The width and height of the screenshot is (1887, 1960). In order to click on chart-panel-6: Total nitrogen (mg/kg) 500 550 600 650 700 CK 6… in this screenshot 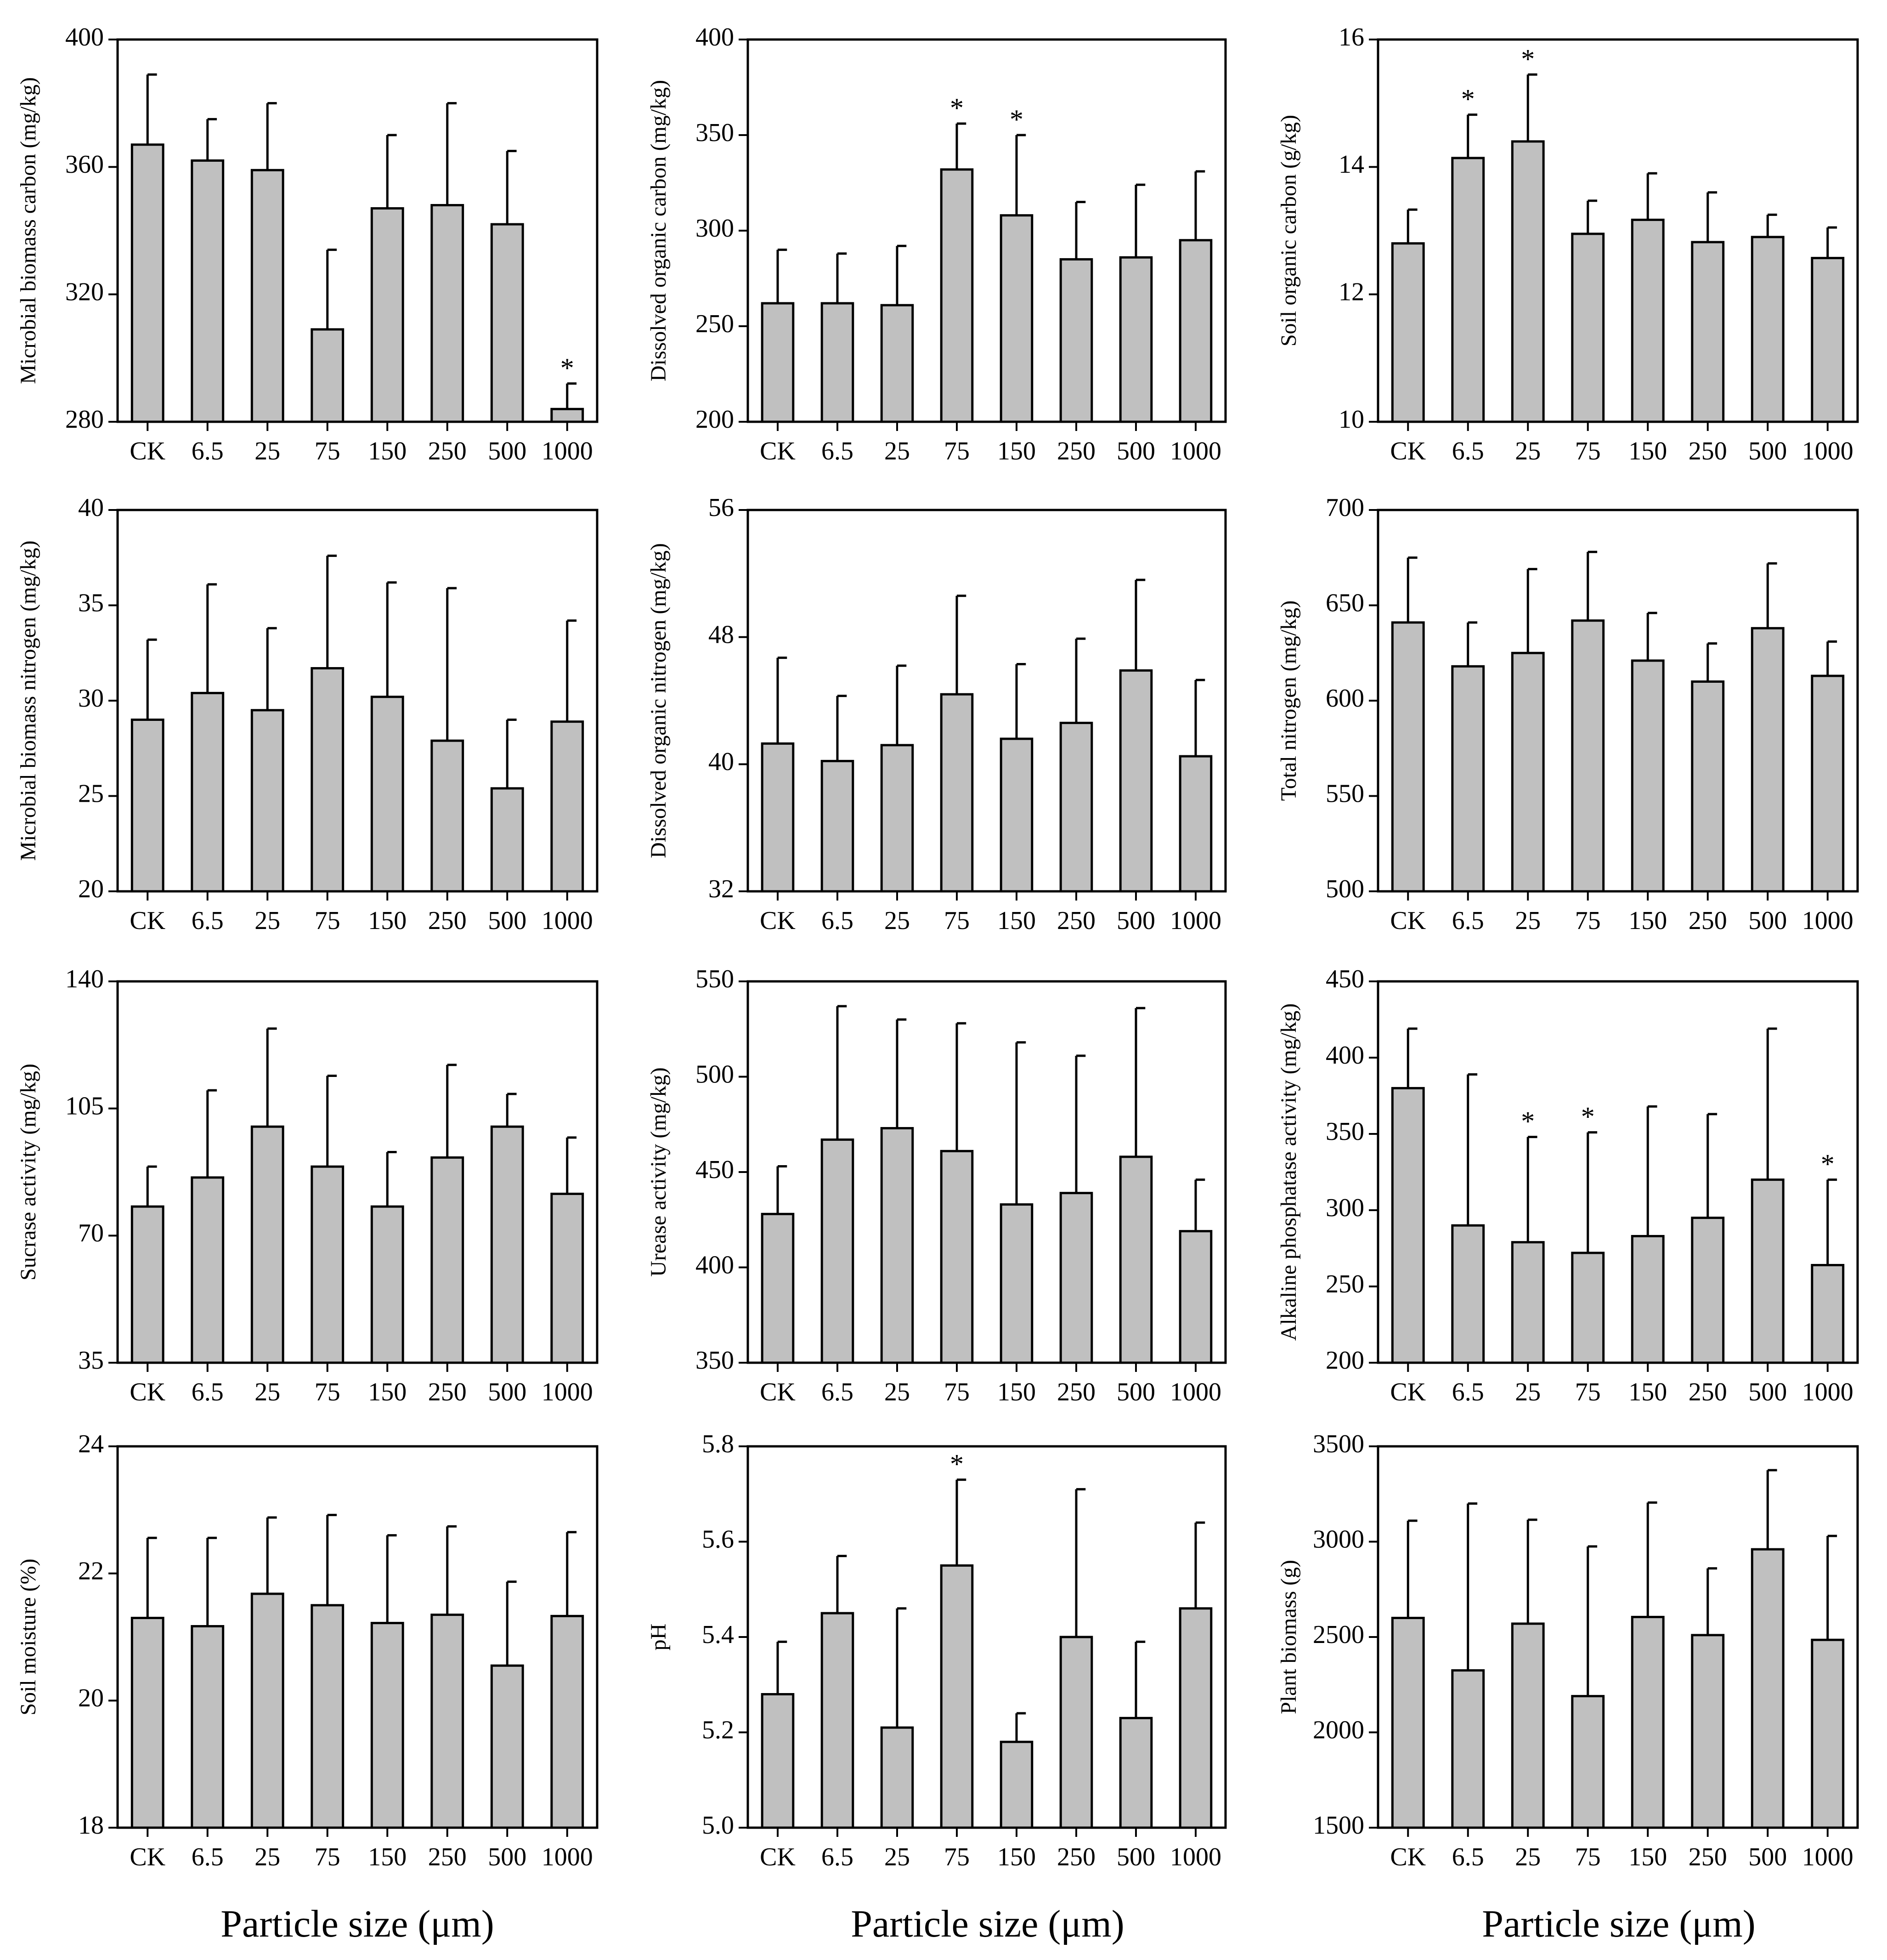, I will do `click(1568, 714)`.